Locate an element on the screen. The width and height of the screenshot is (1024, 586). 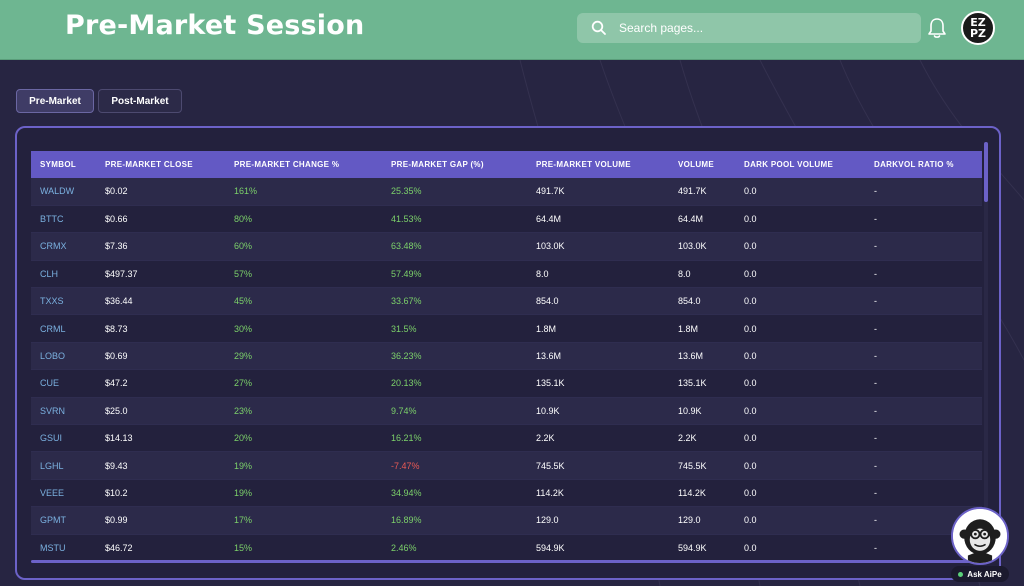
cell-symbol: LOBO is located at coordinates (63, 356).